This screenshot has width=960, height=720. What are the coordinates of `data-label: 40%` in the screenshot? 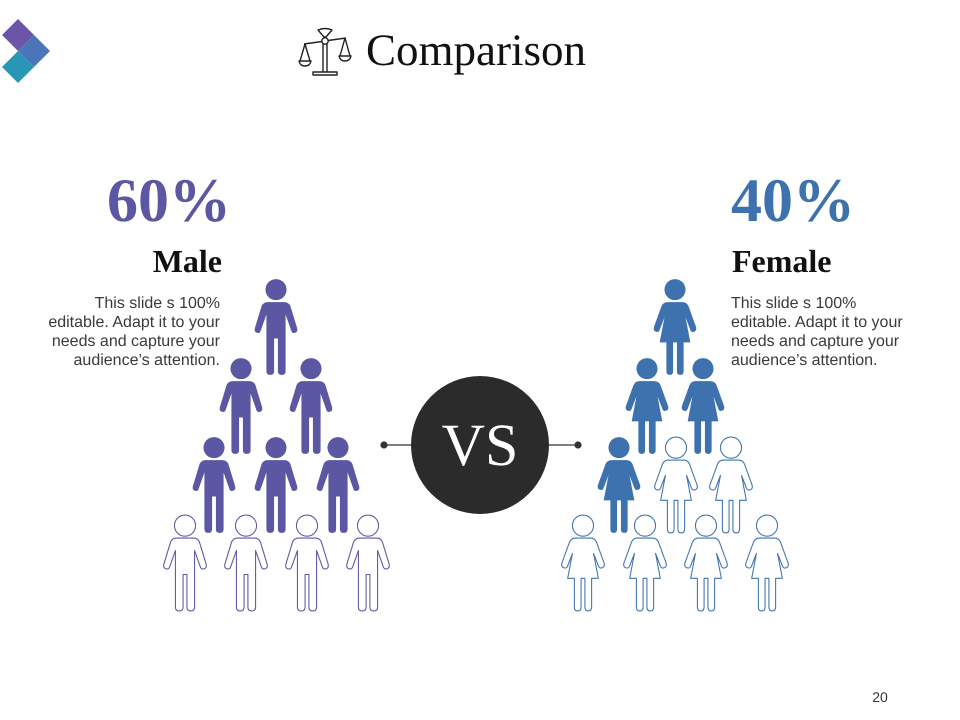 It's located at (793, 201).